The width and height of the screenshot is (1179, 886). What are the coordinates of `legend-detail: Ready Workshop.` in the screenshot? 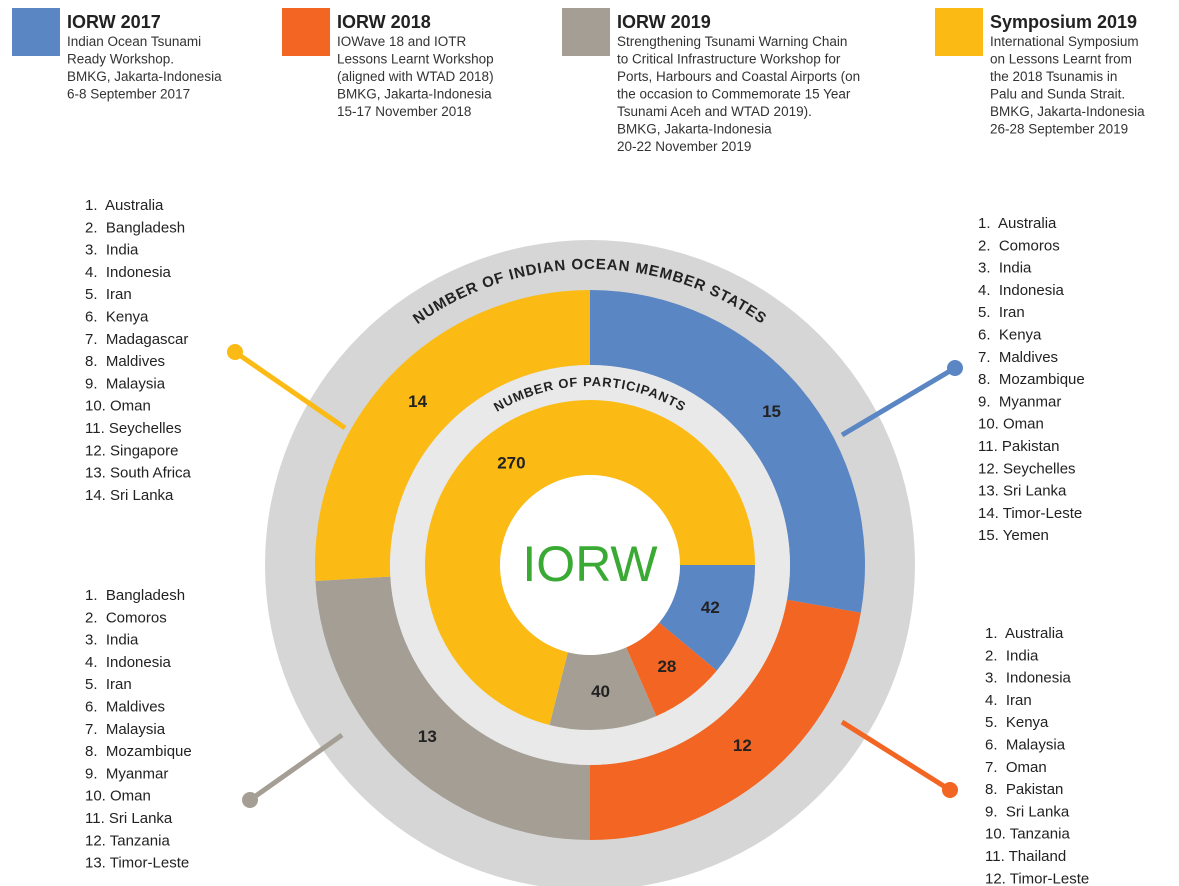 It's located at (120, 59).